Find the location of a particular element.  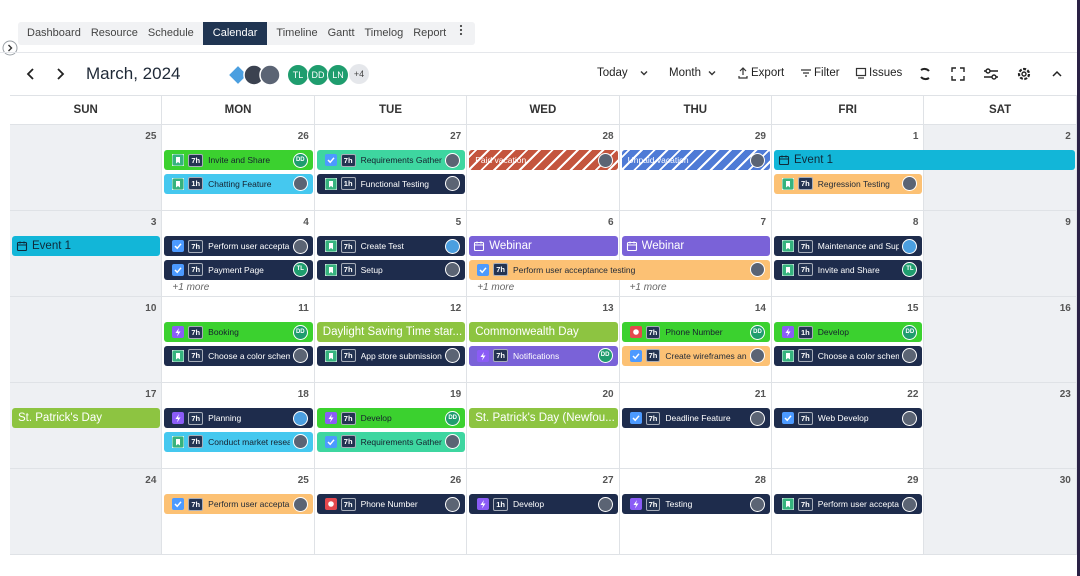

calendar-event: 7h Invite and Share TL is located at coordinates (848, 269).